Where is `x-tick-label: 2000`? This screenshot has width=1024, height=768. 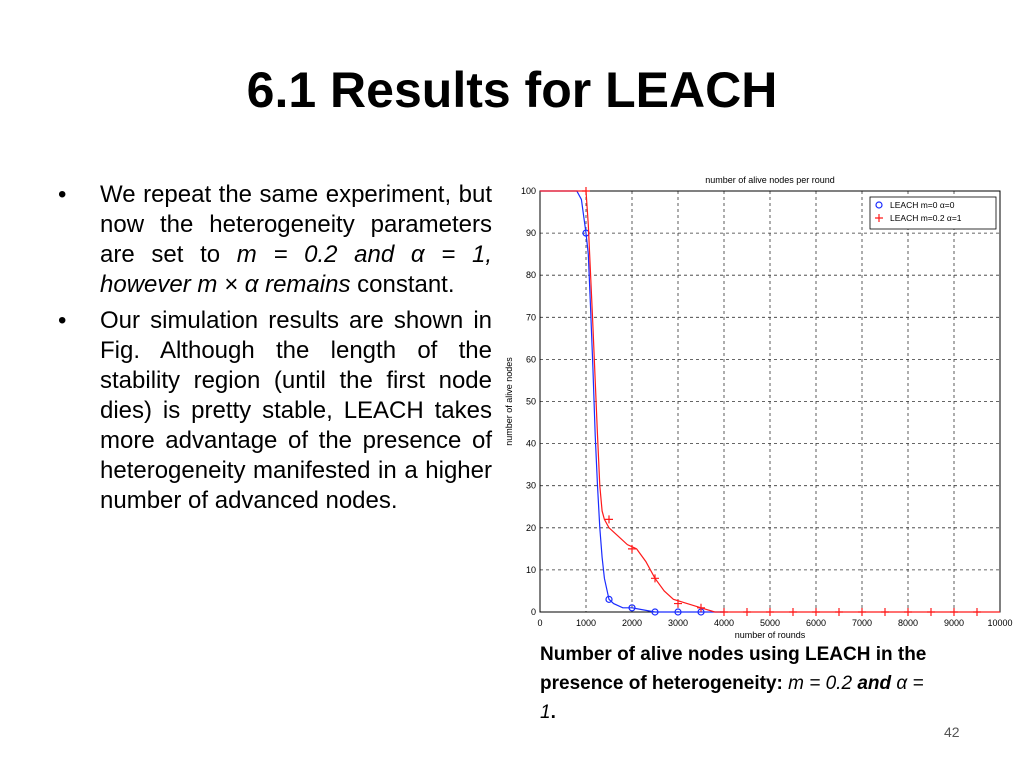
x-tick-label: 2000 is located at coordinates (632, 623).